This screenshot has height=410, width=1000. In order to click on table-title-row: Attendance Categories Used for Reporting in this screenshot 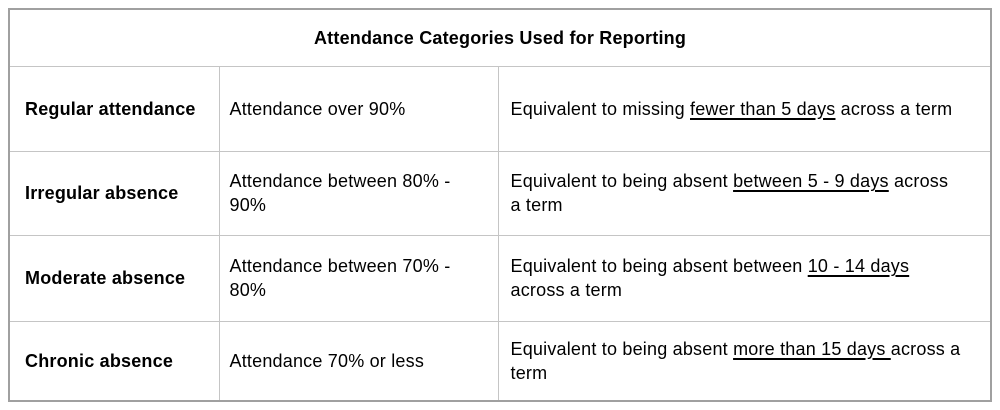, I will do `click(500, 37)`.